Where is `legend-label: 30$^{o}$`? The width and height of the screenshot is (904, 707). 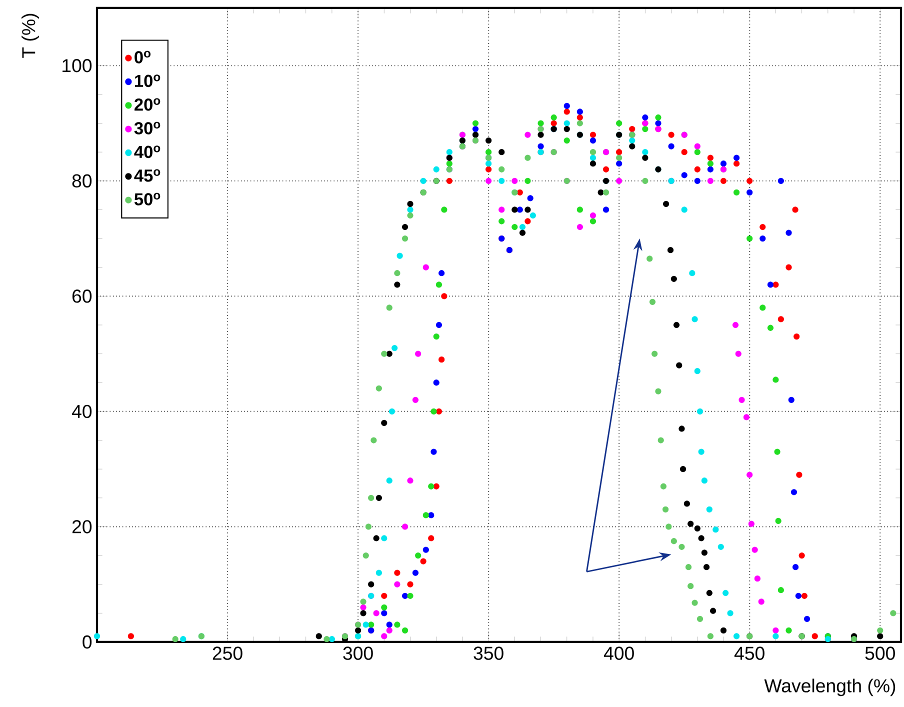 legend-label: 30$^{o}$ is located at coordinates (147, 128).